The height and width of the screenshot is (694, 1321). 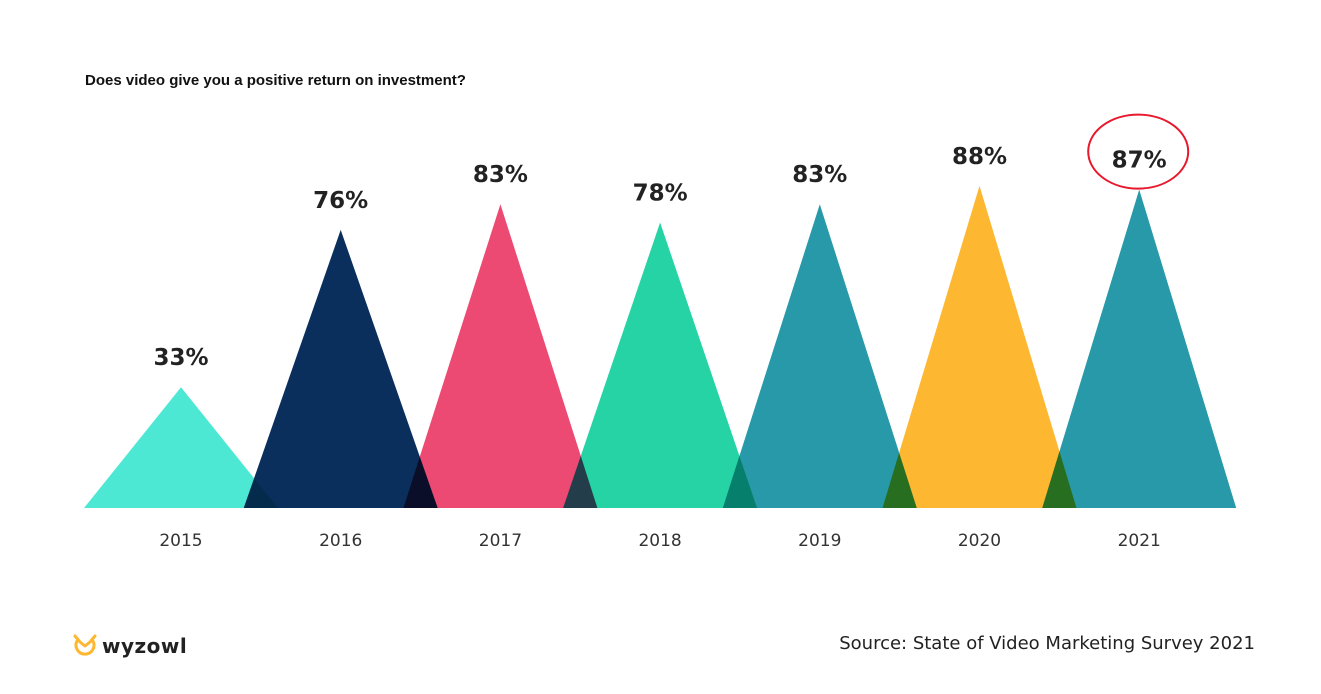 What do you see at coordinates (145, 646) in the screenshot?
I see `logo-text: wyzowl` at bounding box center [145, 646].